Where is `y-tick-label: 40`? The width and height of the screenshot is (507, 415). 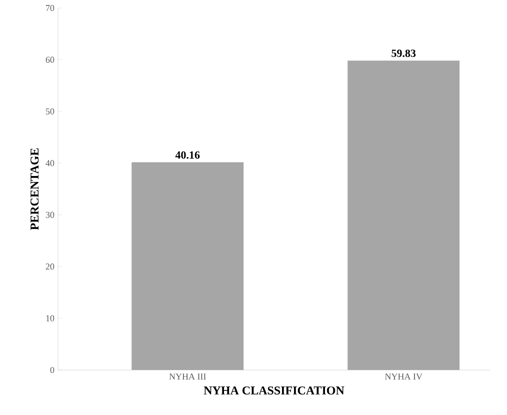
y-tick-label: 40 is located at coordinates (50, 163).